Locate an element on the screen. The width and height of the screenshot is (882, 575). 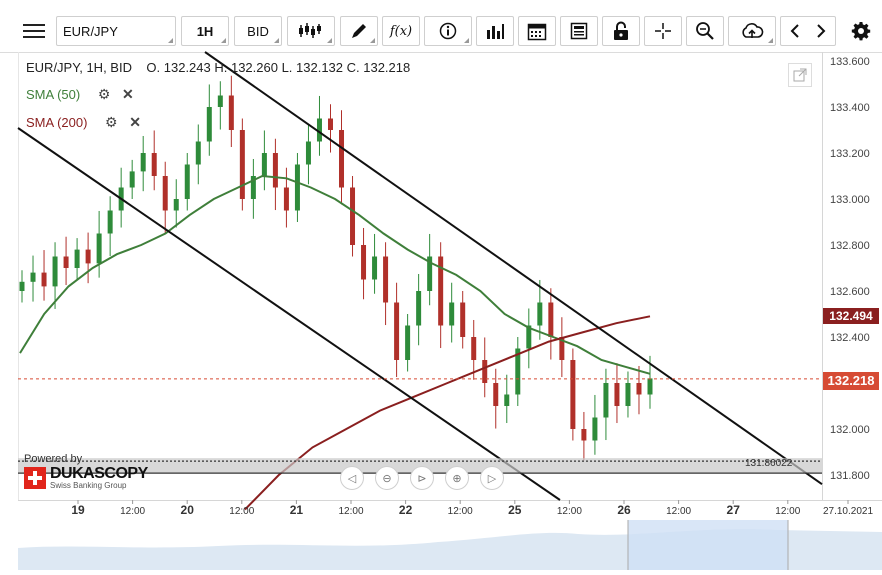
crosshair-button is located at coordinates (663, 31).